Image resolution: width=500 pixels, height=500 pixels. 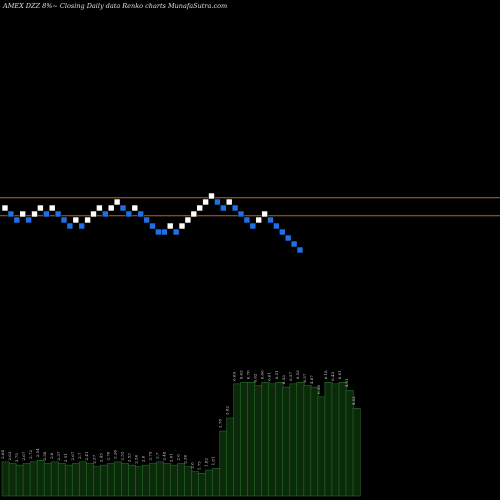 What do you see at coordinates (100, 457) in the screenshot?
I see `volume-value-label: 2.45` at bounding box center [100, 457].